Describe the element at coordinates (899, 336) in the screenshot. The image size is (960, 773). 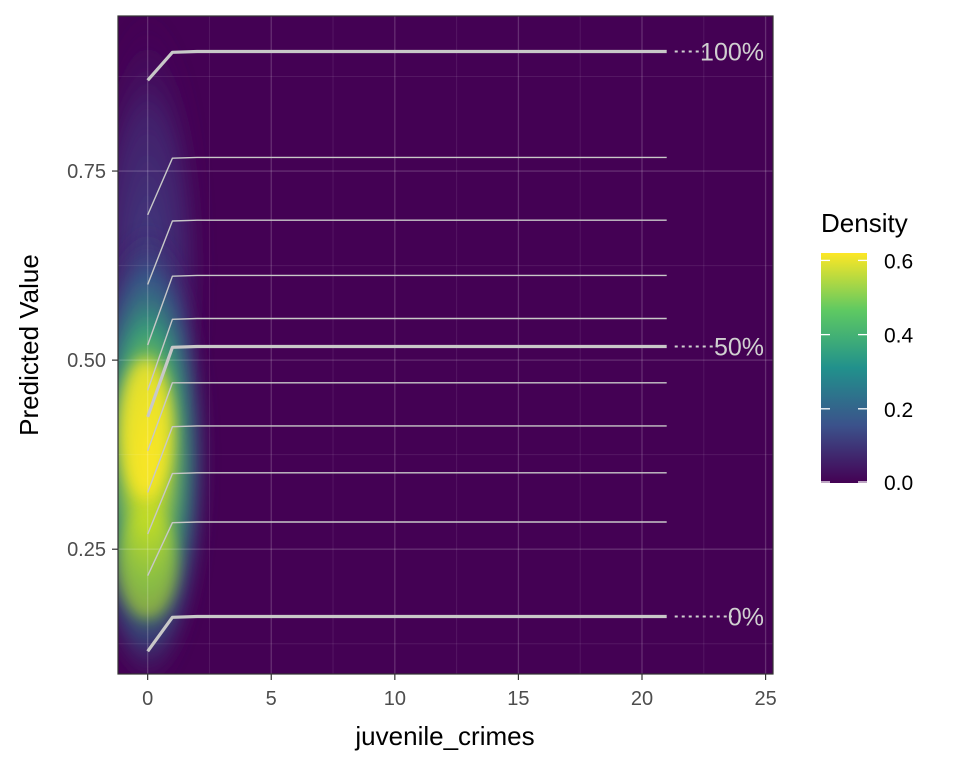
I see `legend-tick-label: 0.4` at that location.